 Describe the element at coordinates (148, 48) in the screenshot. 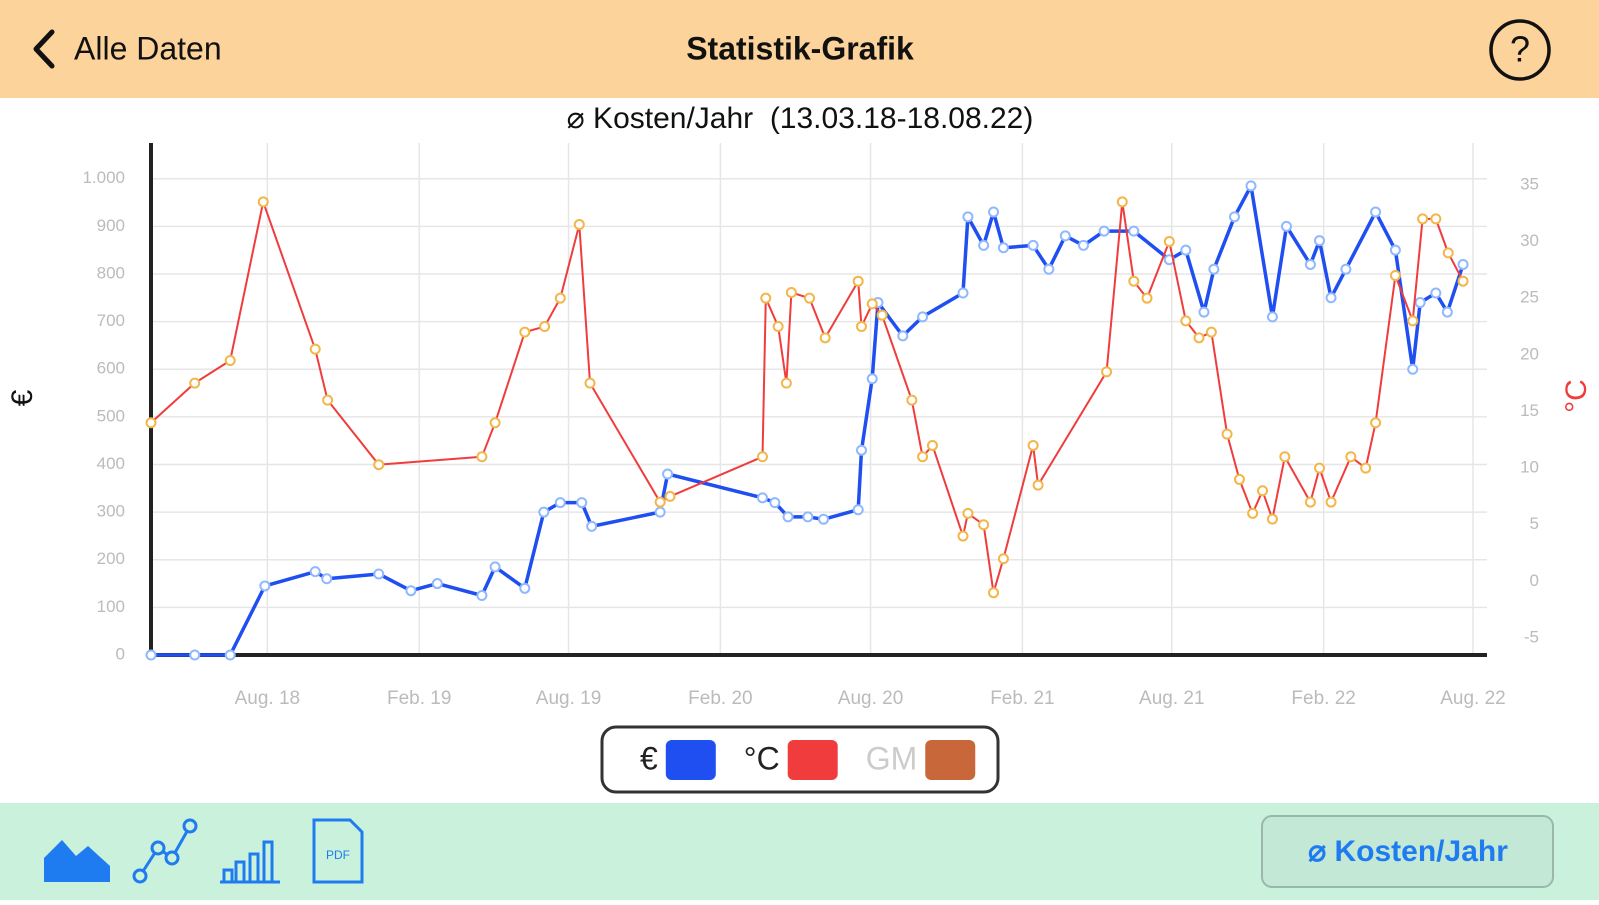

I see `back-button: Alle Daten` at that location.